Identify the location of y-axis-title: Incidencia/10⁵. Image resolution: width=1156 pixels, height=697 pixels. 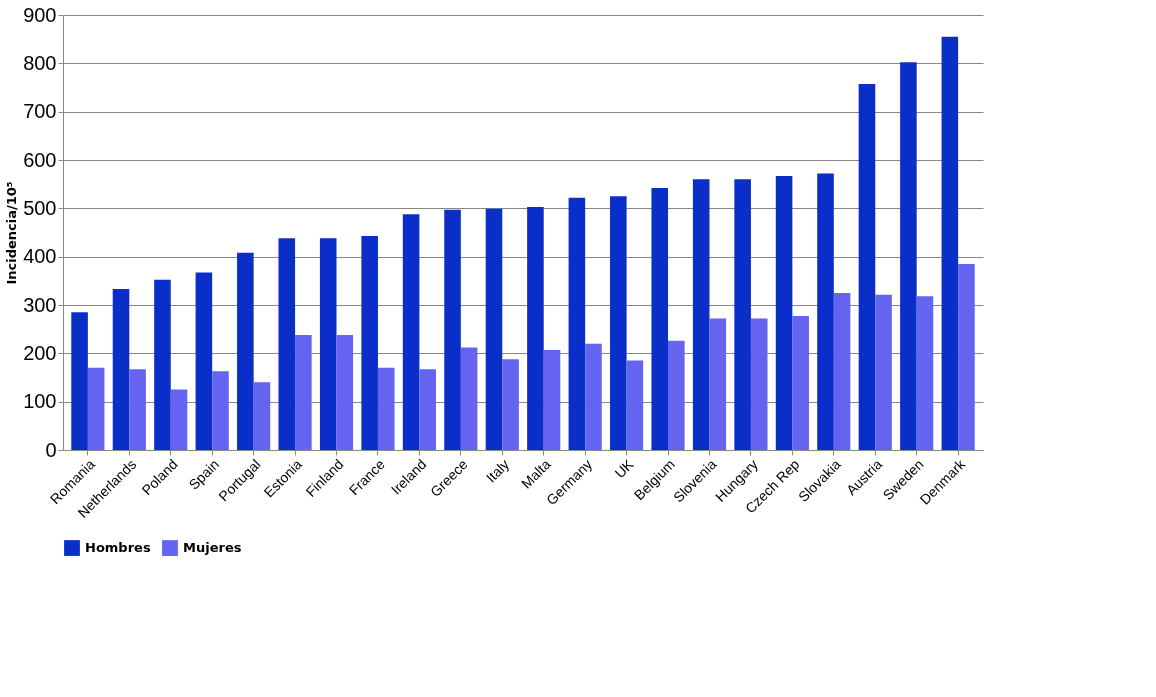
(12, 233).